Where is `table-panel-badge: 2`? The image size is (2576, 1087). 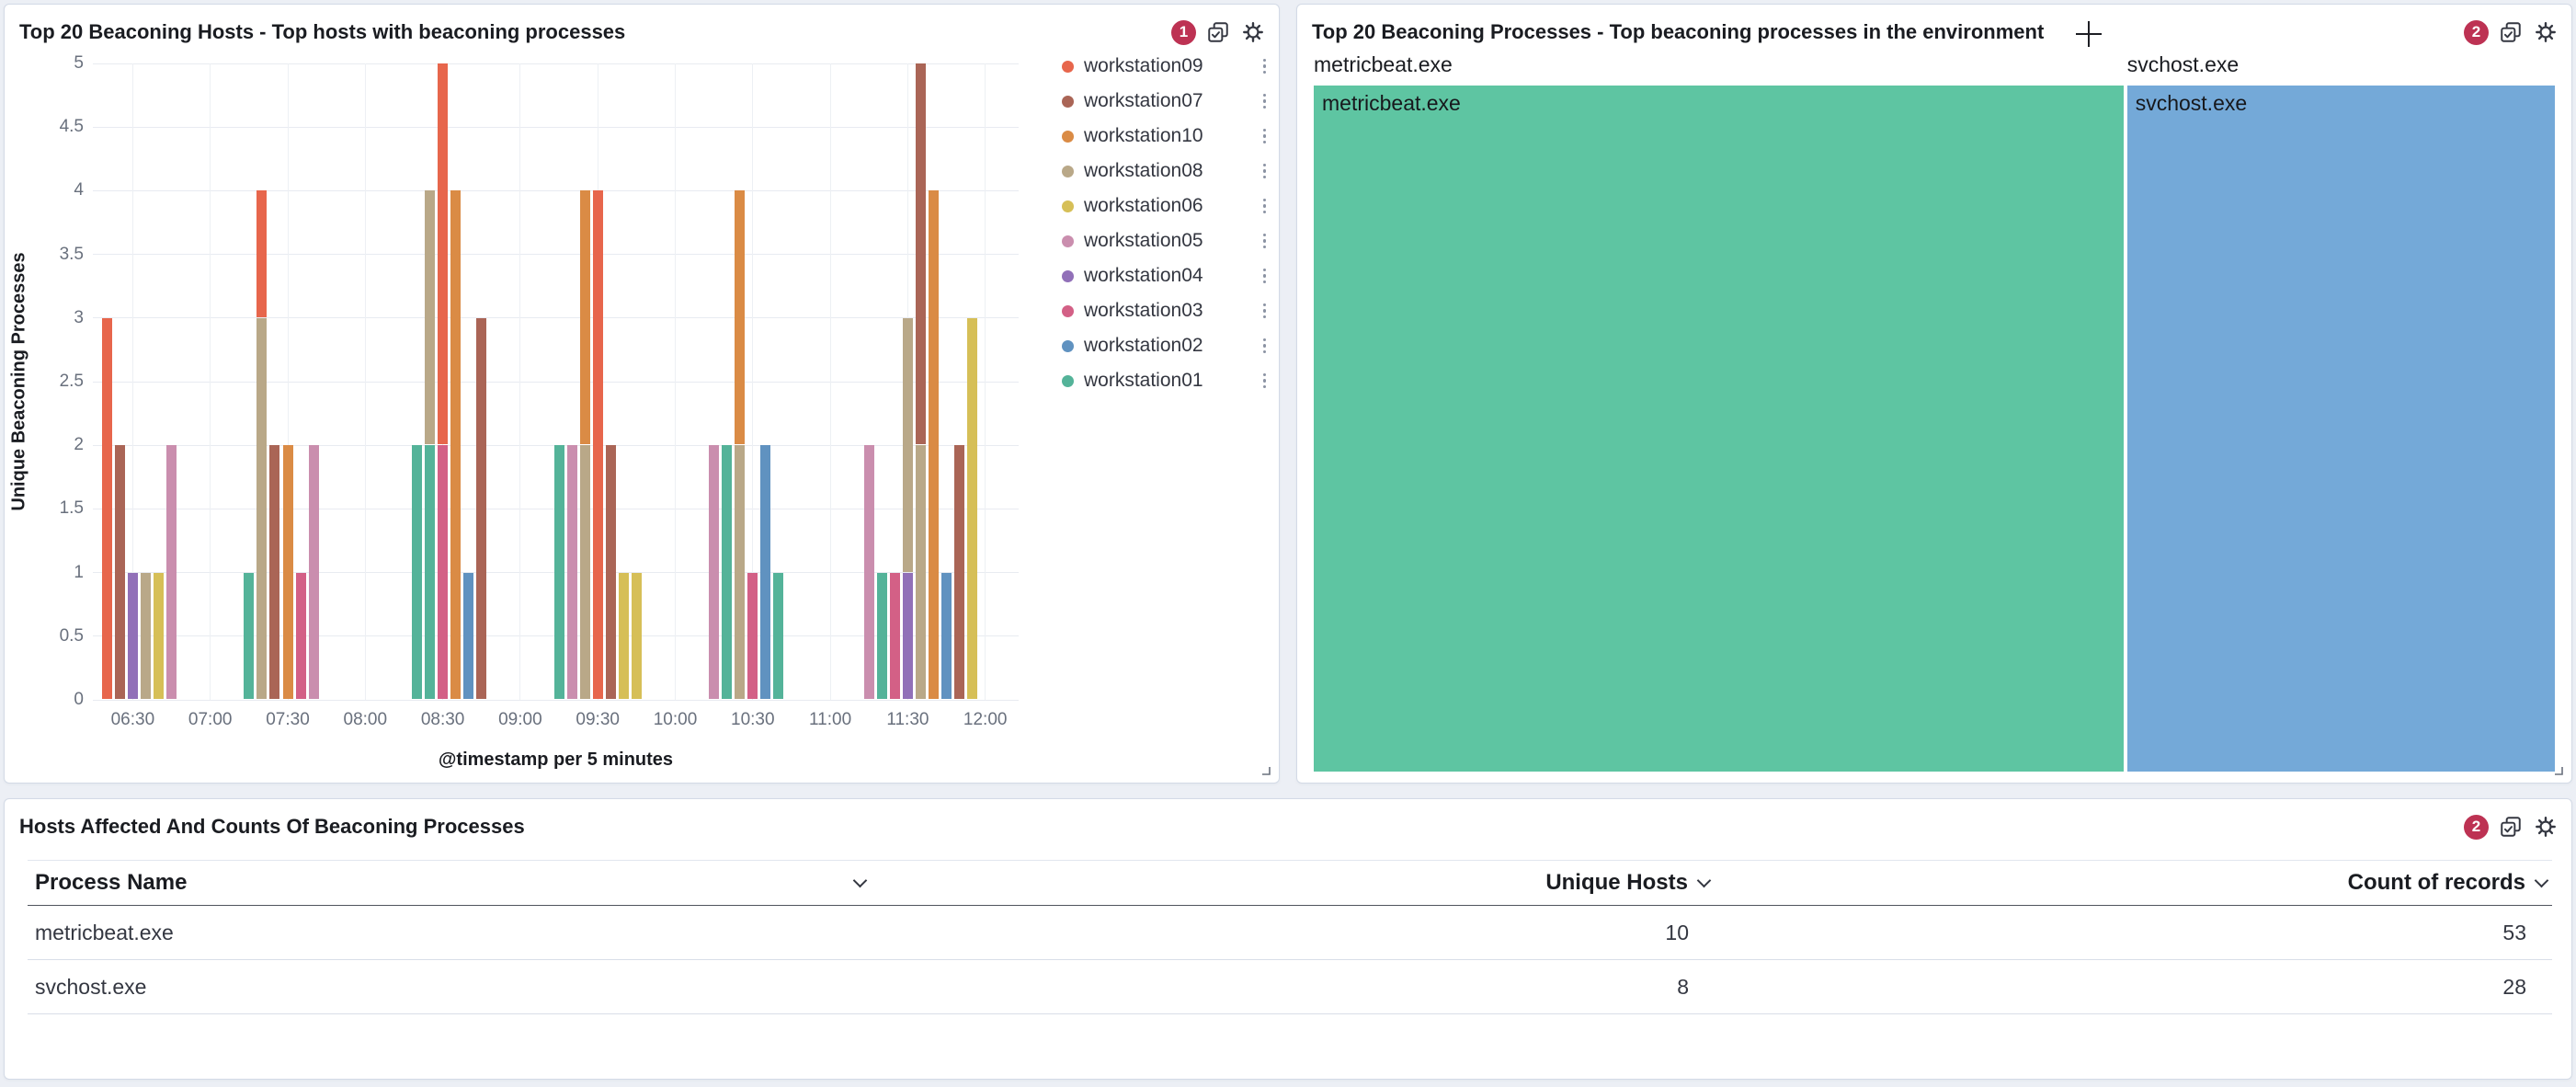
table-panel-badge: 2 is located at coordinates (2476, 827).